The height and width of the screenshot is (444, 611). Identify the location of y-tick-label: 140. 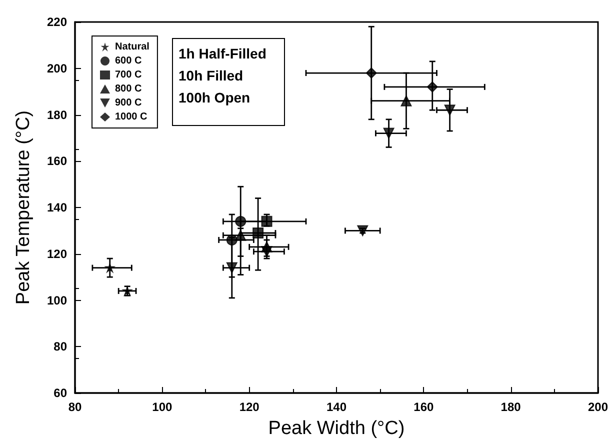
(57, 207).